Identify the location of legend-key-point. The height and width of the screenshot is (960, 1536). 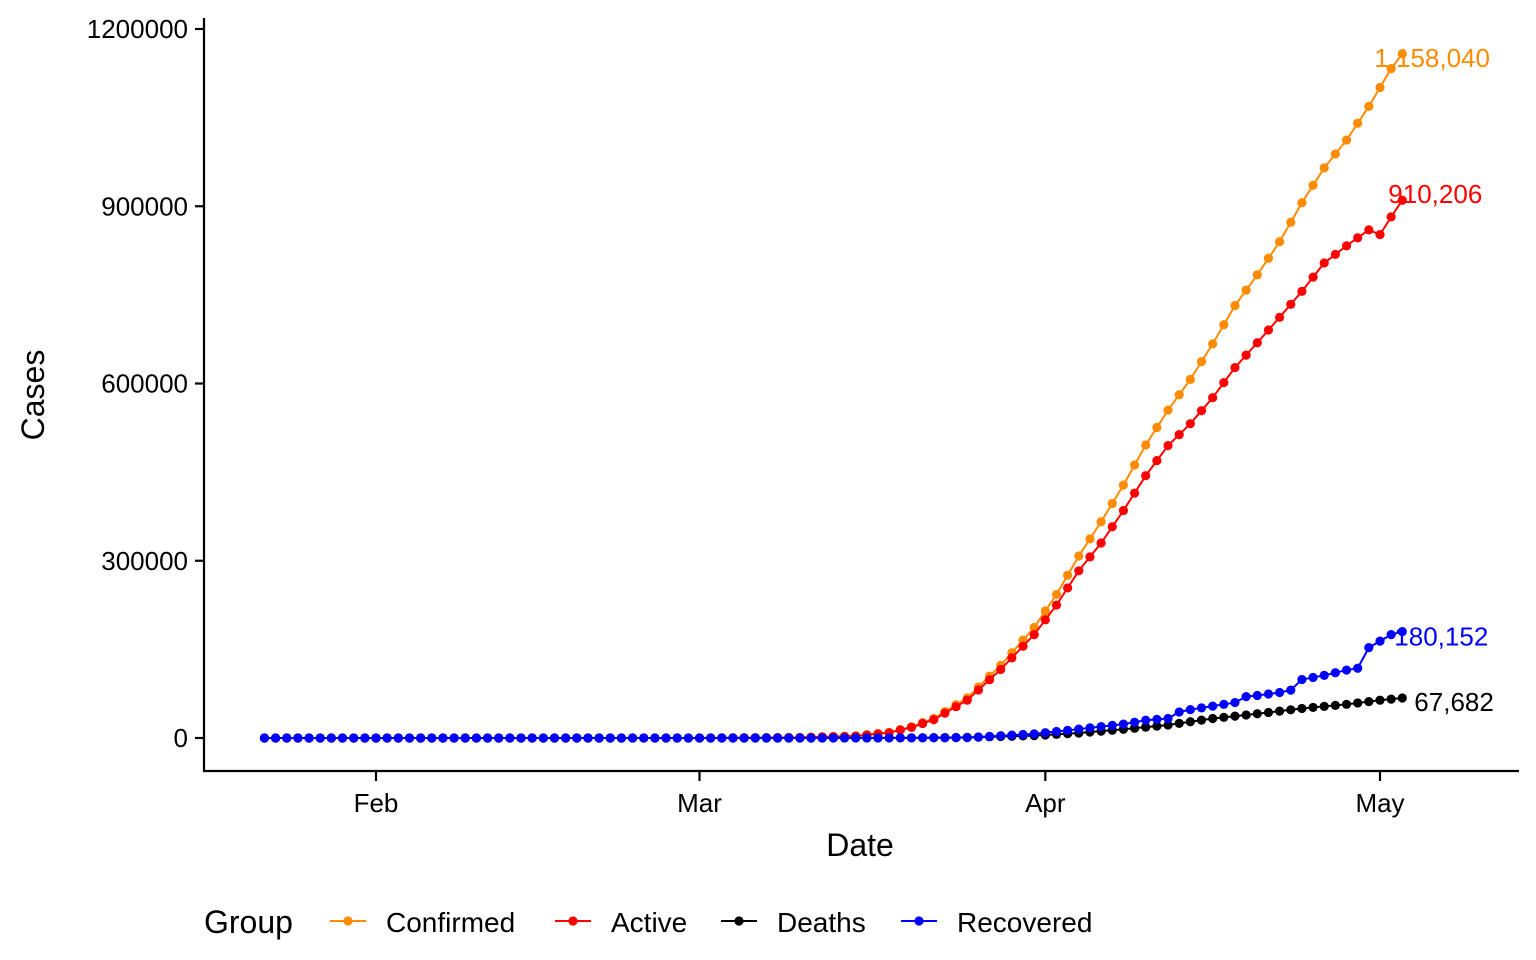
(348, 921).